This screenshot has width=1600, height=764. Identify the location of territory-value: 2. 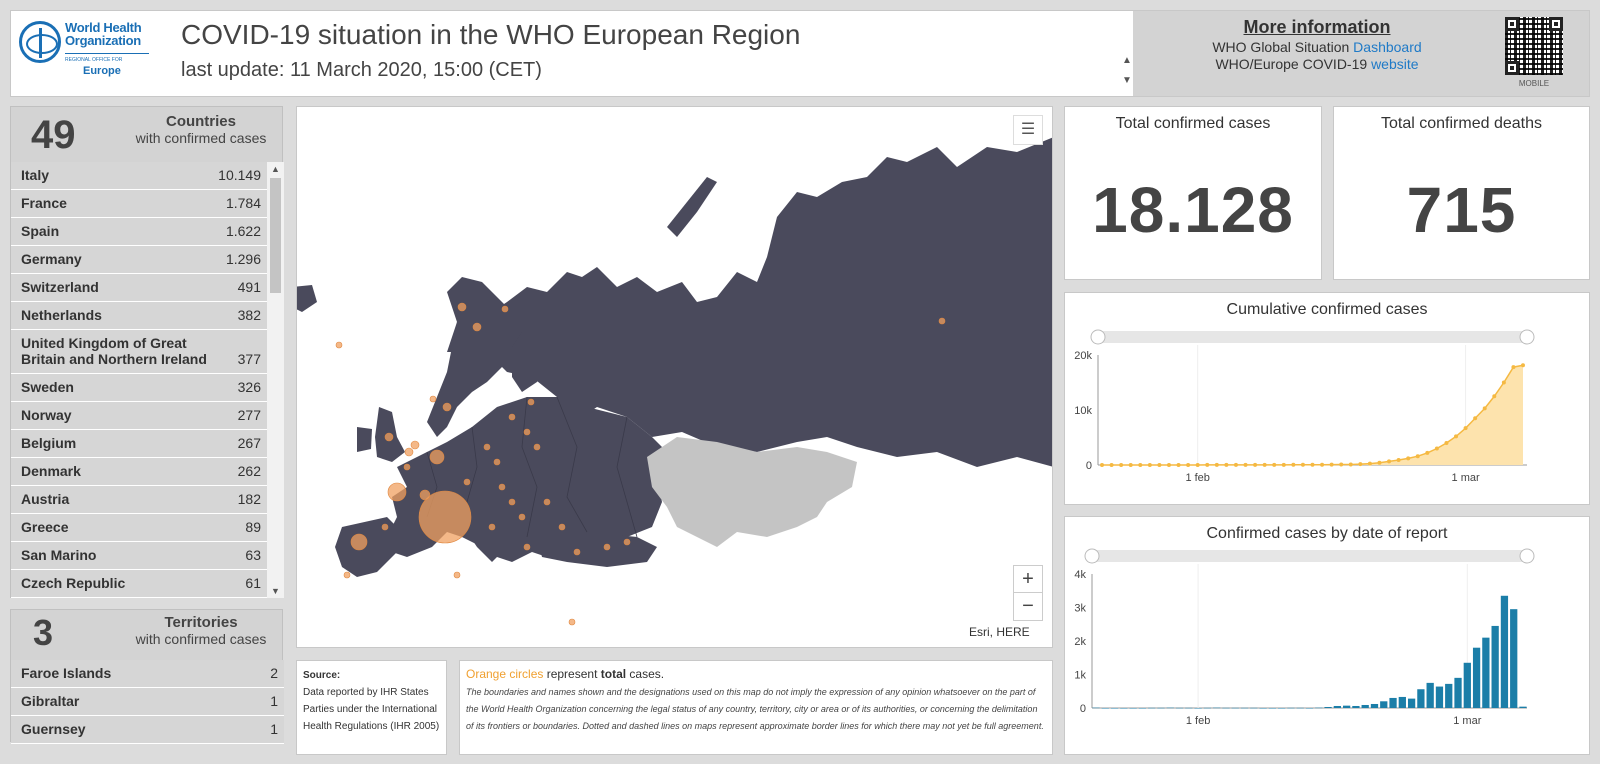
(274, 673).